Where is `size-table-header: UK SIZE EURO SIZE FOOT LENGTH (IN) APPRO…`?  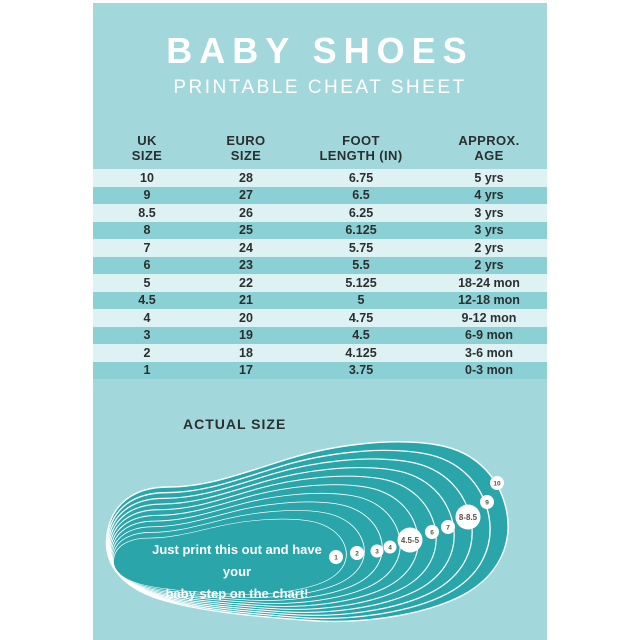 size-table-header: UK SIZE EURO SIZE FOOT LENGTH (IN) APPRO… is located at coordinates (320, 148).